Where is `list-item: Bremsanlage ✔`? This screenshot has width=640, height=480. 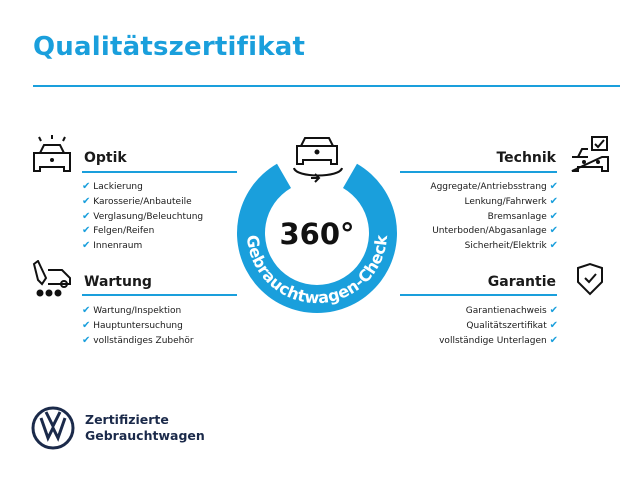
list-item: Bremsanlage ✔ is located at coordinates (522, 216).